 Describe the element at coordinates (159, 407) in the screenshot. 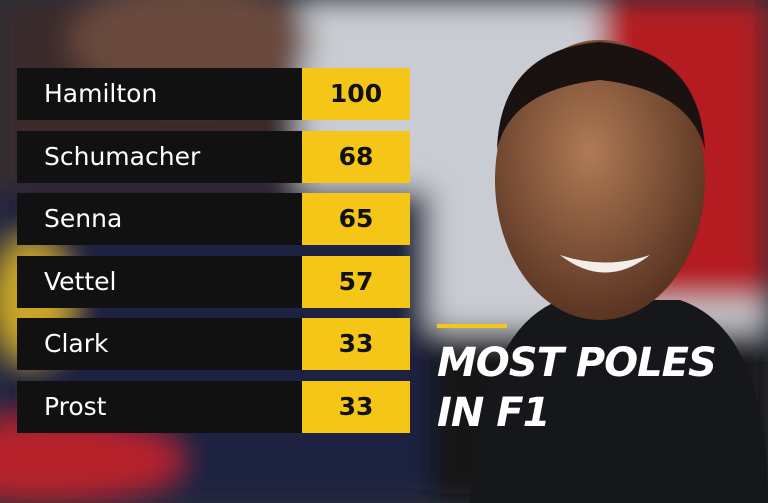

I see `driver-name: Prost` at that location.